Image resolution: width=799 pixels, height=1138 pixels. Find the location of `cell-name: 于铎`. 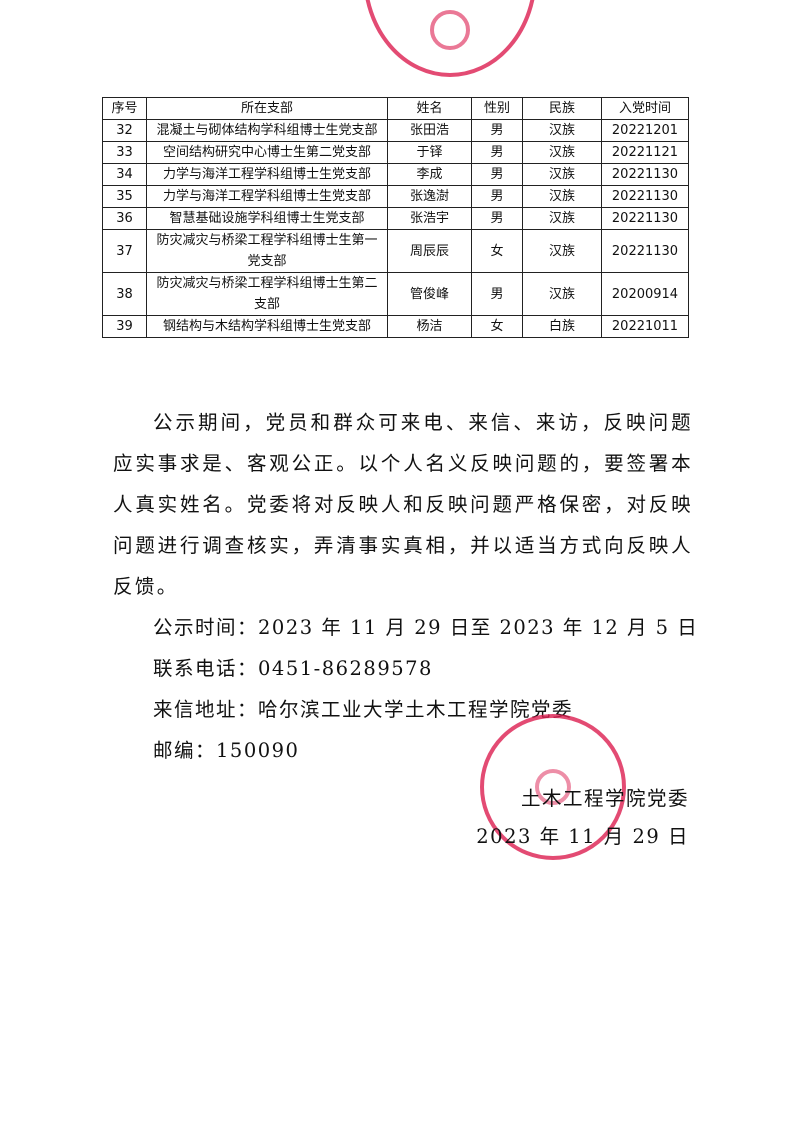

cell-name: 于铎 is located at coordinates (429, 152).